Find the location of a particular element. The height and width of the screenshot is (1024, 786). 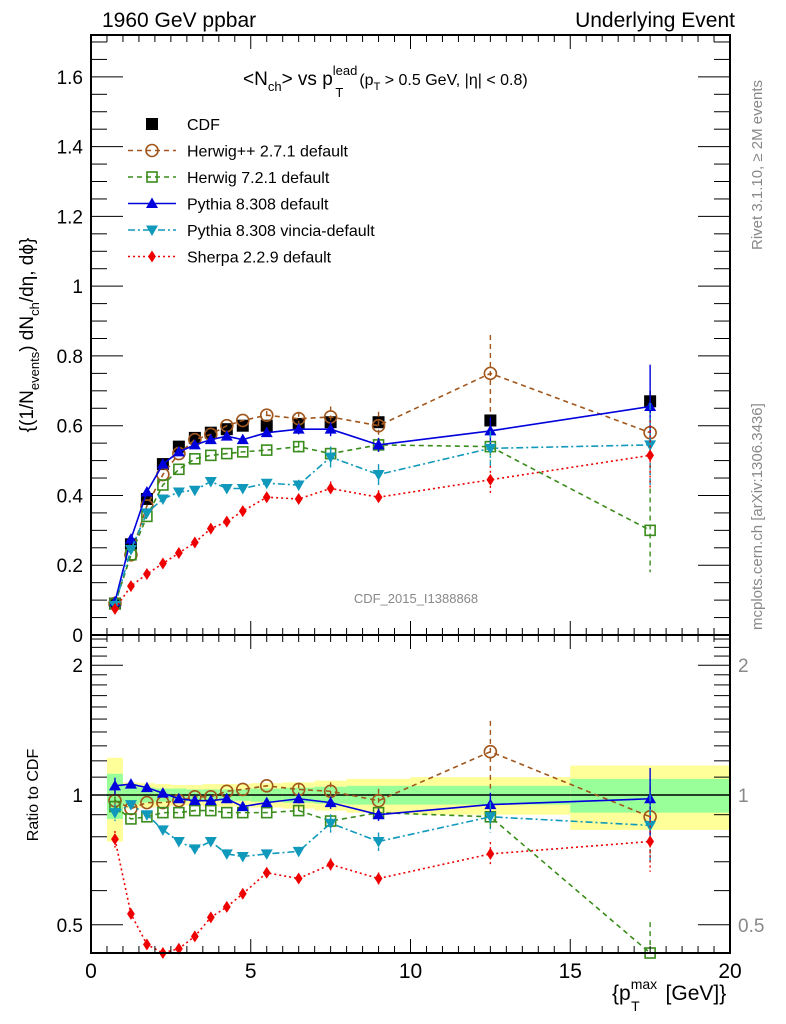

legend-entry: Herwig++ 2.7.1 default is located at coordinates (238, 152).